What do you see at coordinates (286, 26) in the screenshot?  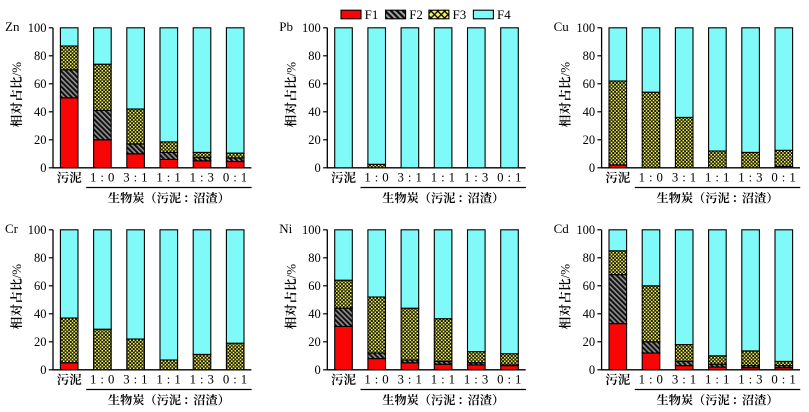 I see `svg-text: Pb` at bounding box center [286, 26].